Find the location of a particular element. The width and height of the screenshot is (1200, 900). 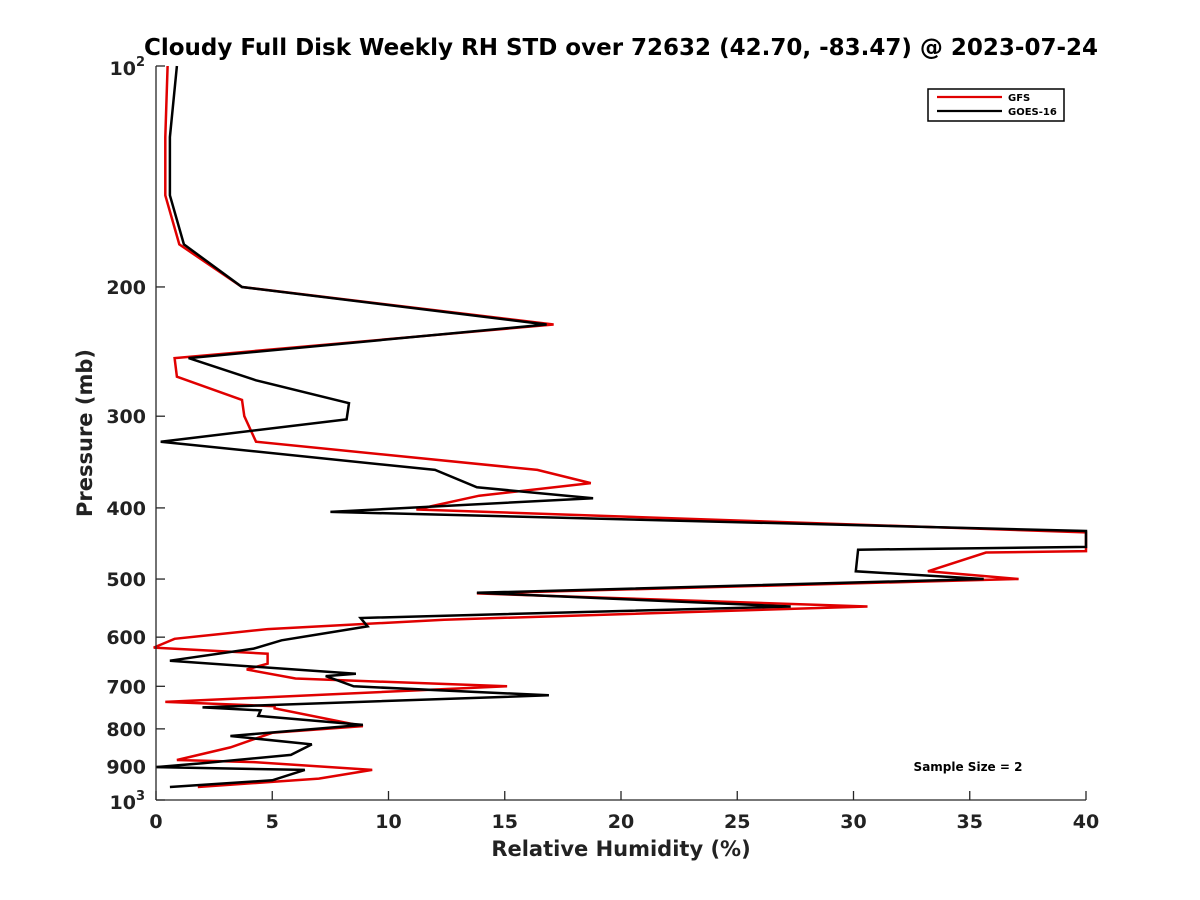

x-tick-label: 40 is located at coordinates (1086, 822).